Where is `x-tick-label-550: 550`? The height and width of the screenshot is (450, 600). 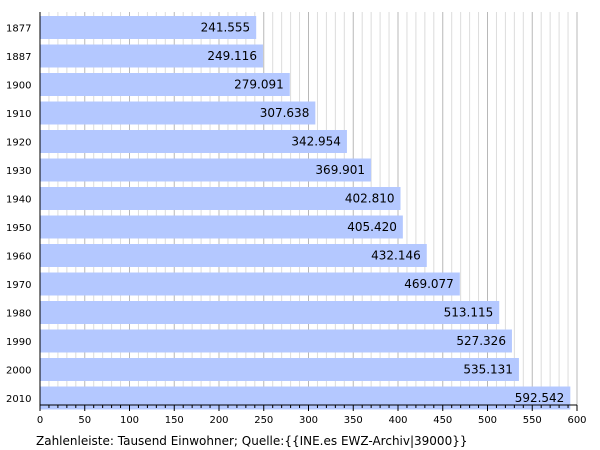 x-tick-label-550: 550 is located at coordinates (532, 420).